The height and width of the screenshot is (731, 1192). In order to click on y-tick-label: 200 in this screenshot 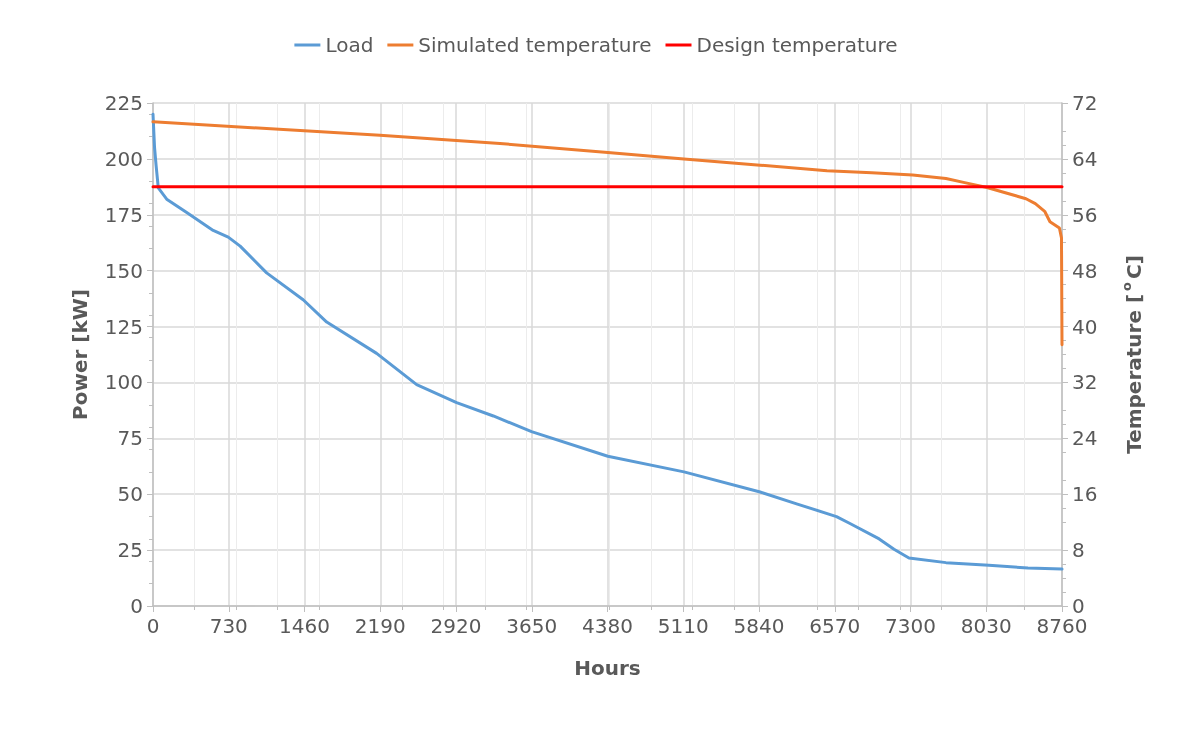, I will do `click(123, 158)`.